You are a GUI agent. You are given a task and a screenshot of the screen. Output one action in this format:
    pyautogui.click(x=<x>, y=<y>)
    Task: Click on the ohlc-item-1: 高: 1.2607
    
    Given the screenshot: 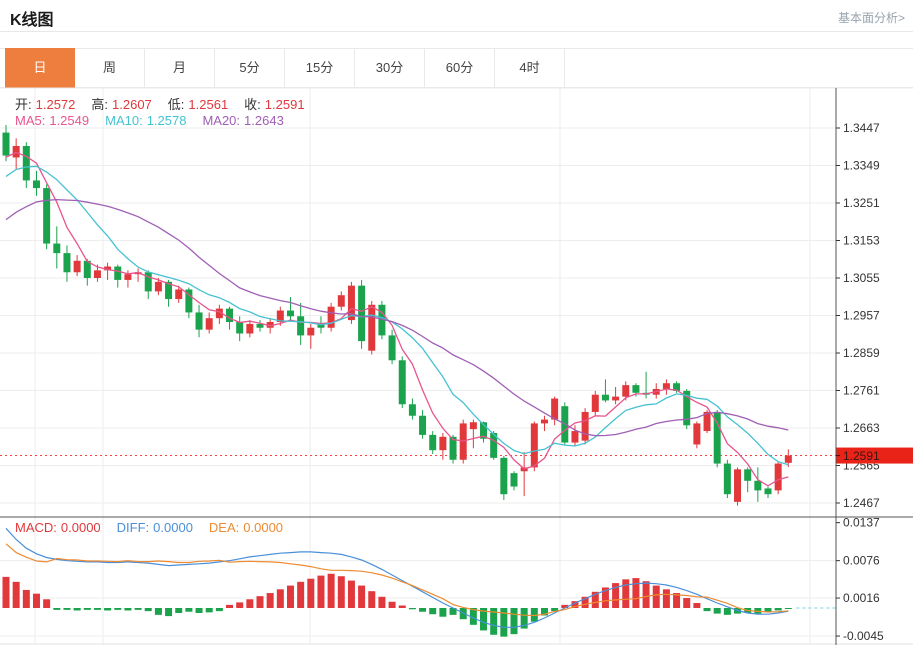 What is the action you would take?
    pyautogui.click(x=121, y=104)
    